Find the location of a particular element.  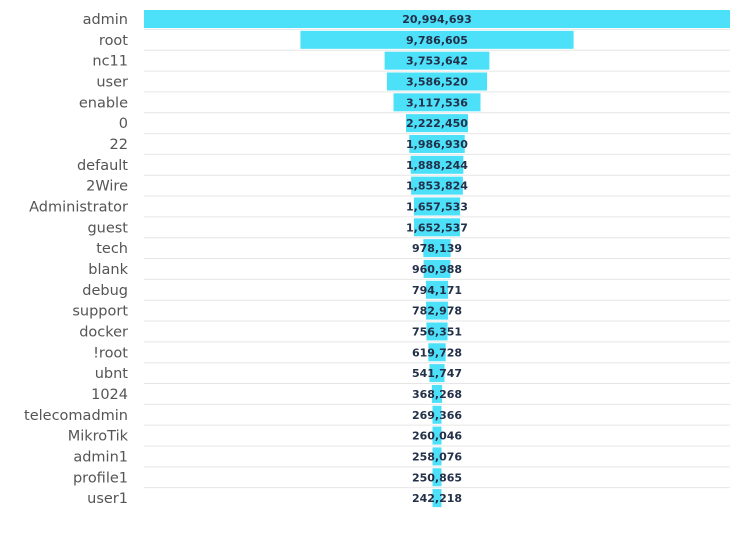

data-label: 260,046 is located at coordinates (437, 436).